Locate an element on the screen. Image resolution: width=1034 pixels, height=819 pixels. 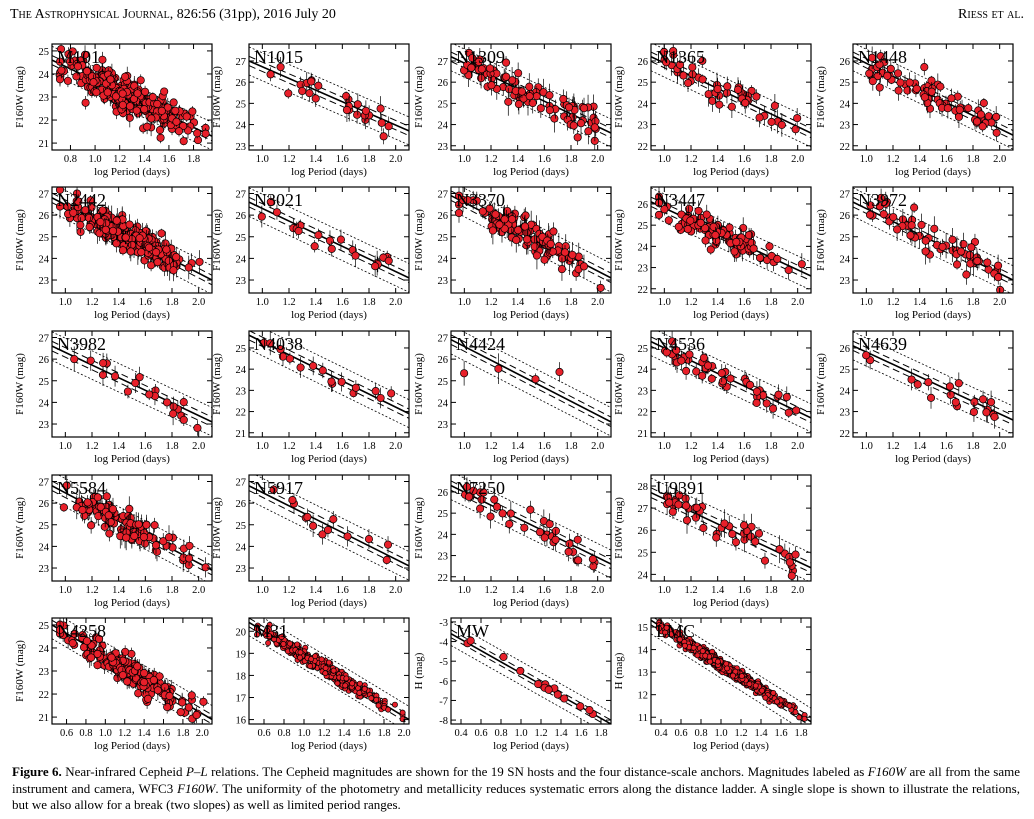
panel-title: M31 is located at coordinates (271, 631).